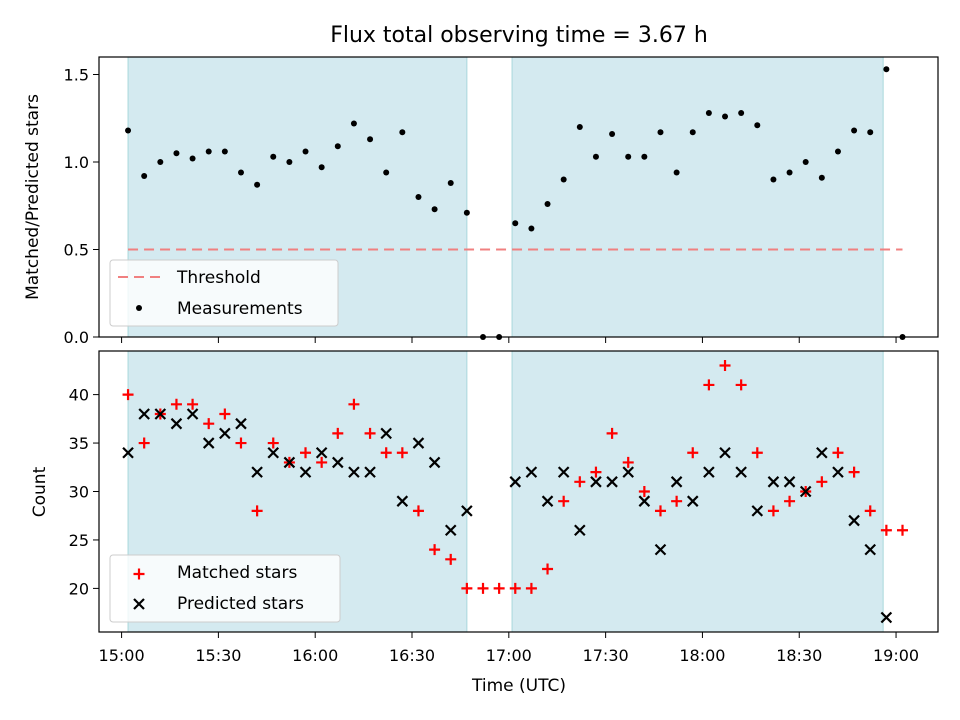 The width and height of the screenshot is (960, 720). What do you see at coordinates (896, 655) in the screenshot?
I see `x-tick-label: 19:00` at bounding box center [896, 655].